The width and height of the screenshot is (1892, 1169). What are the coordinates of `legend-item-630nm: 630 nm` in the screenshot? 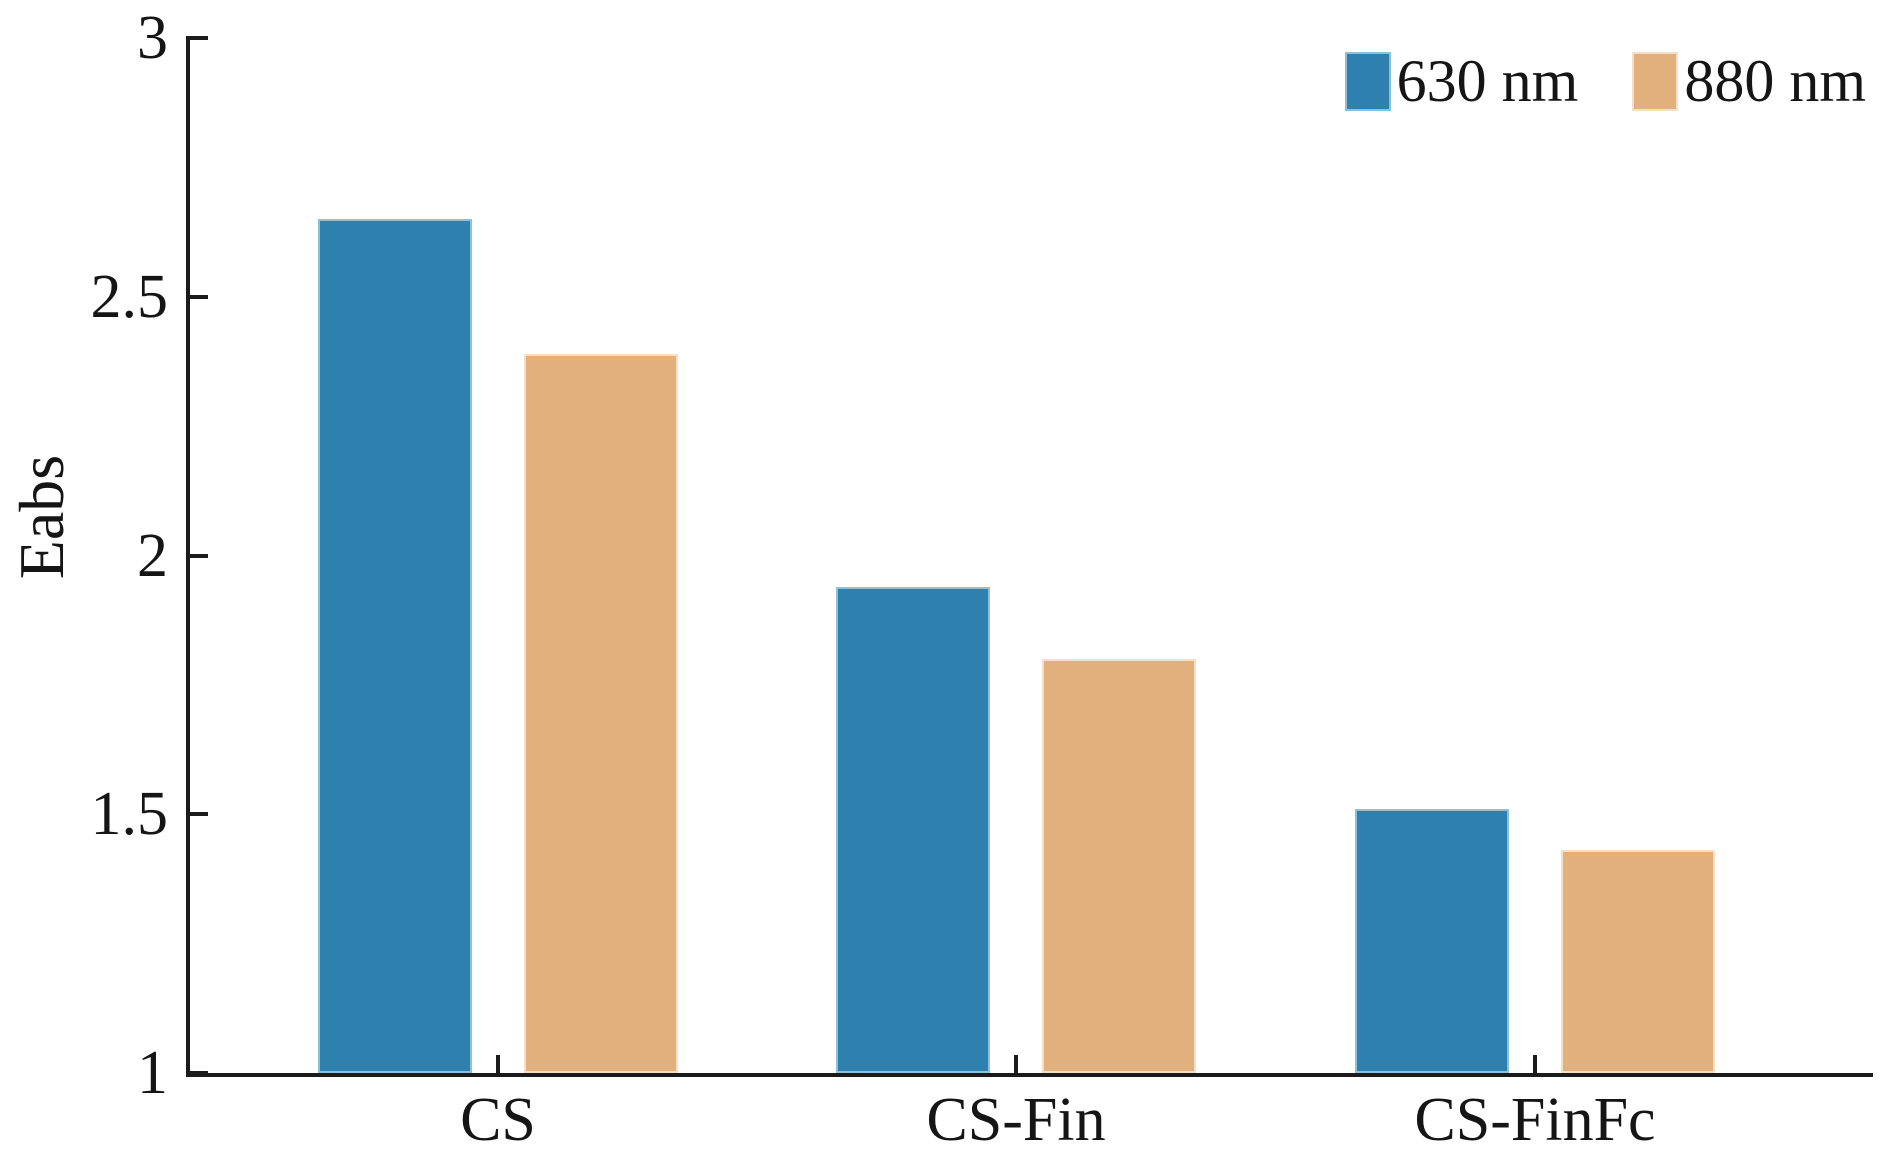 It's located at (1461, 81).